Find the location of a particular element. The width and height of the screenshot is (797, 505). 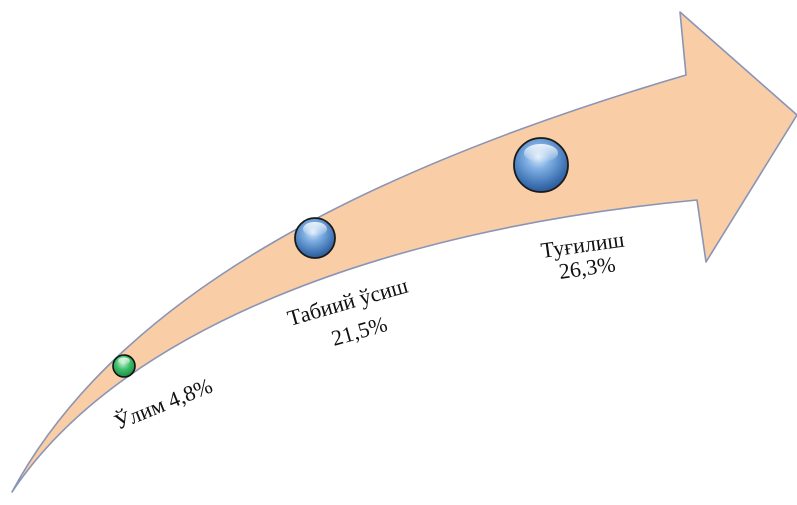

birth-bubble is located at coordinates (541, 165).